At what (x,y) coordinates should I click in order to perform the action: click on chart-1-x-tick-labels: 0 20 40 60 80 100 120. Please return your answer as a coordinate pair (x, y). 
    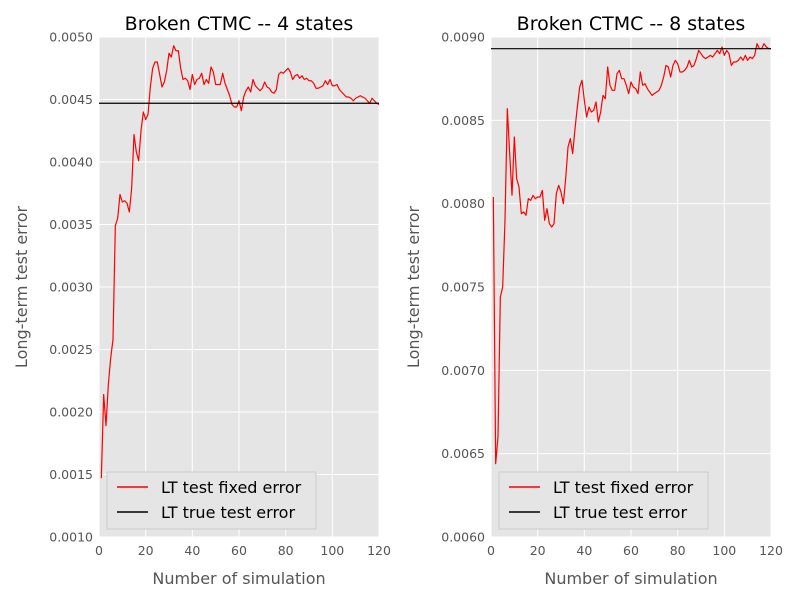
    Looking at the image, I should click on (243, 550).